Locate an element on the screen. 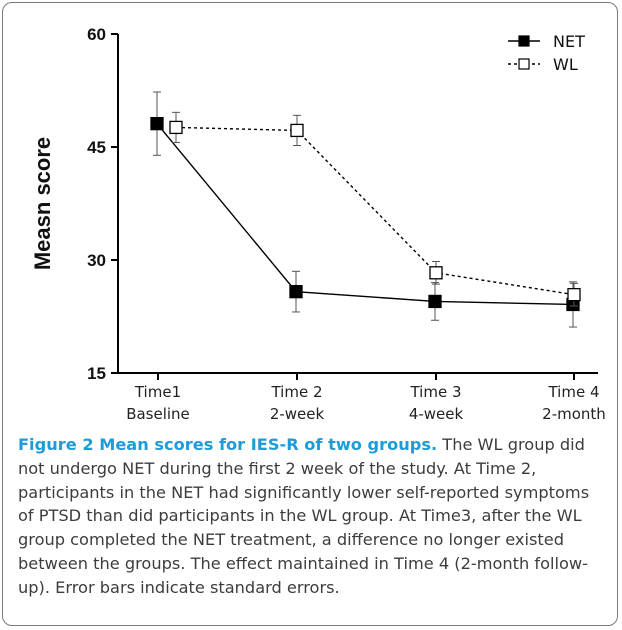 The height and width of the screenshot is (630, 622). x-tick-label: Time1 is located at coordinates (157, 392).